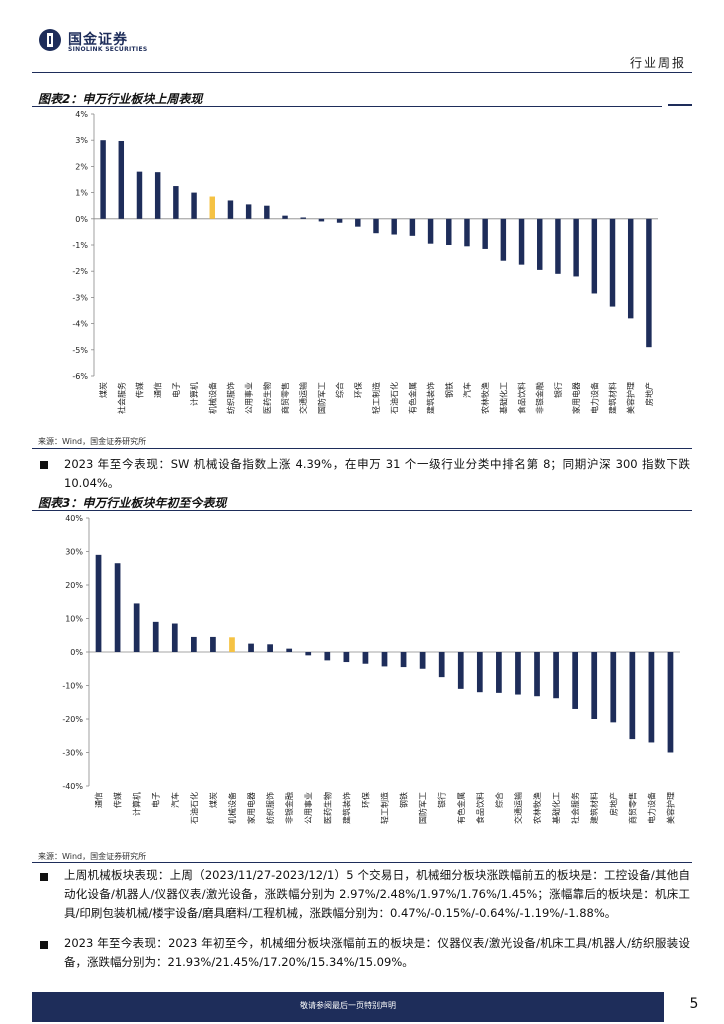  Describe the element at coordinates (137, 804) in the screenshot. I see `x-tick-label: 计算机` at that location.